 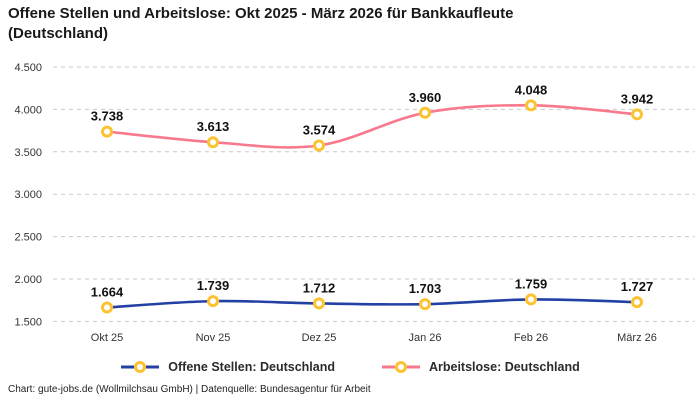 I want to click on x-axis-tick-label: Dez 25, so click(x=319, y=338).